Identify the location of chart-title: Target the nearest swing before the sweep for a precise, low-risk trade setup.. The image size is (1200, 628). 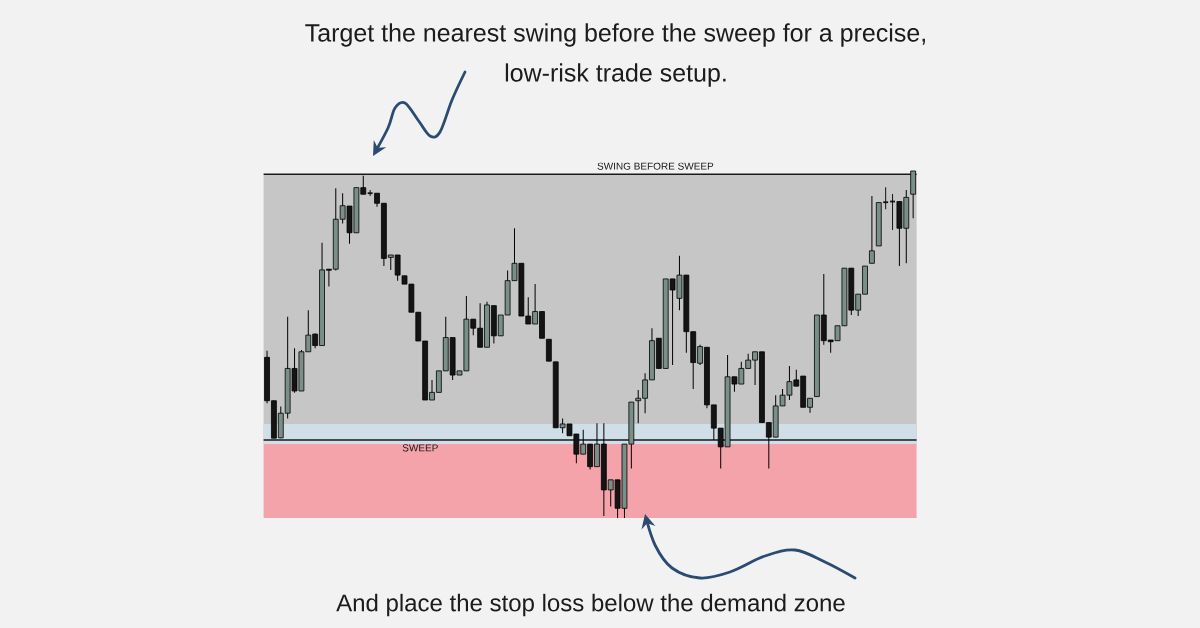
(615, 55).